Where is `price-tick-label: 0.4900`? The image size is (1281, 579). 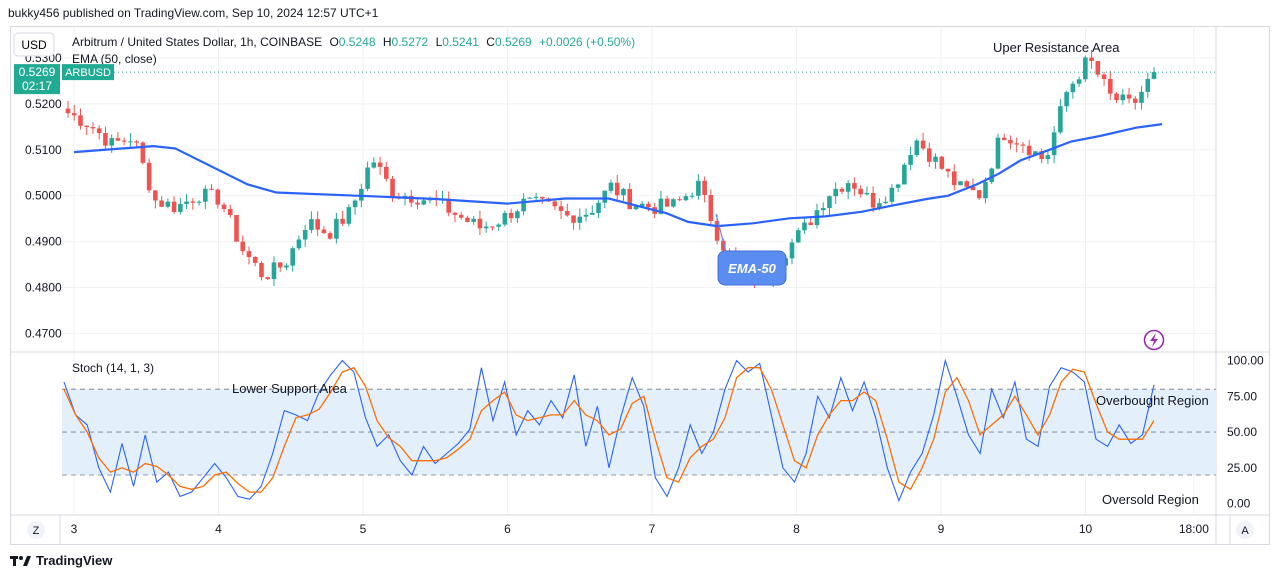
price-tick-label: 0.4900 is located at coordinates (43, 242).